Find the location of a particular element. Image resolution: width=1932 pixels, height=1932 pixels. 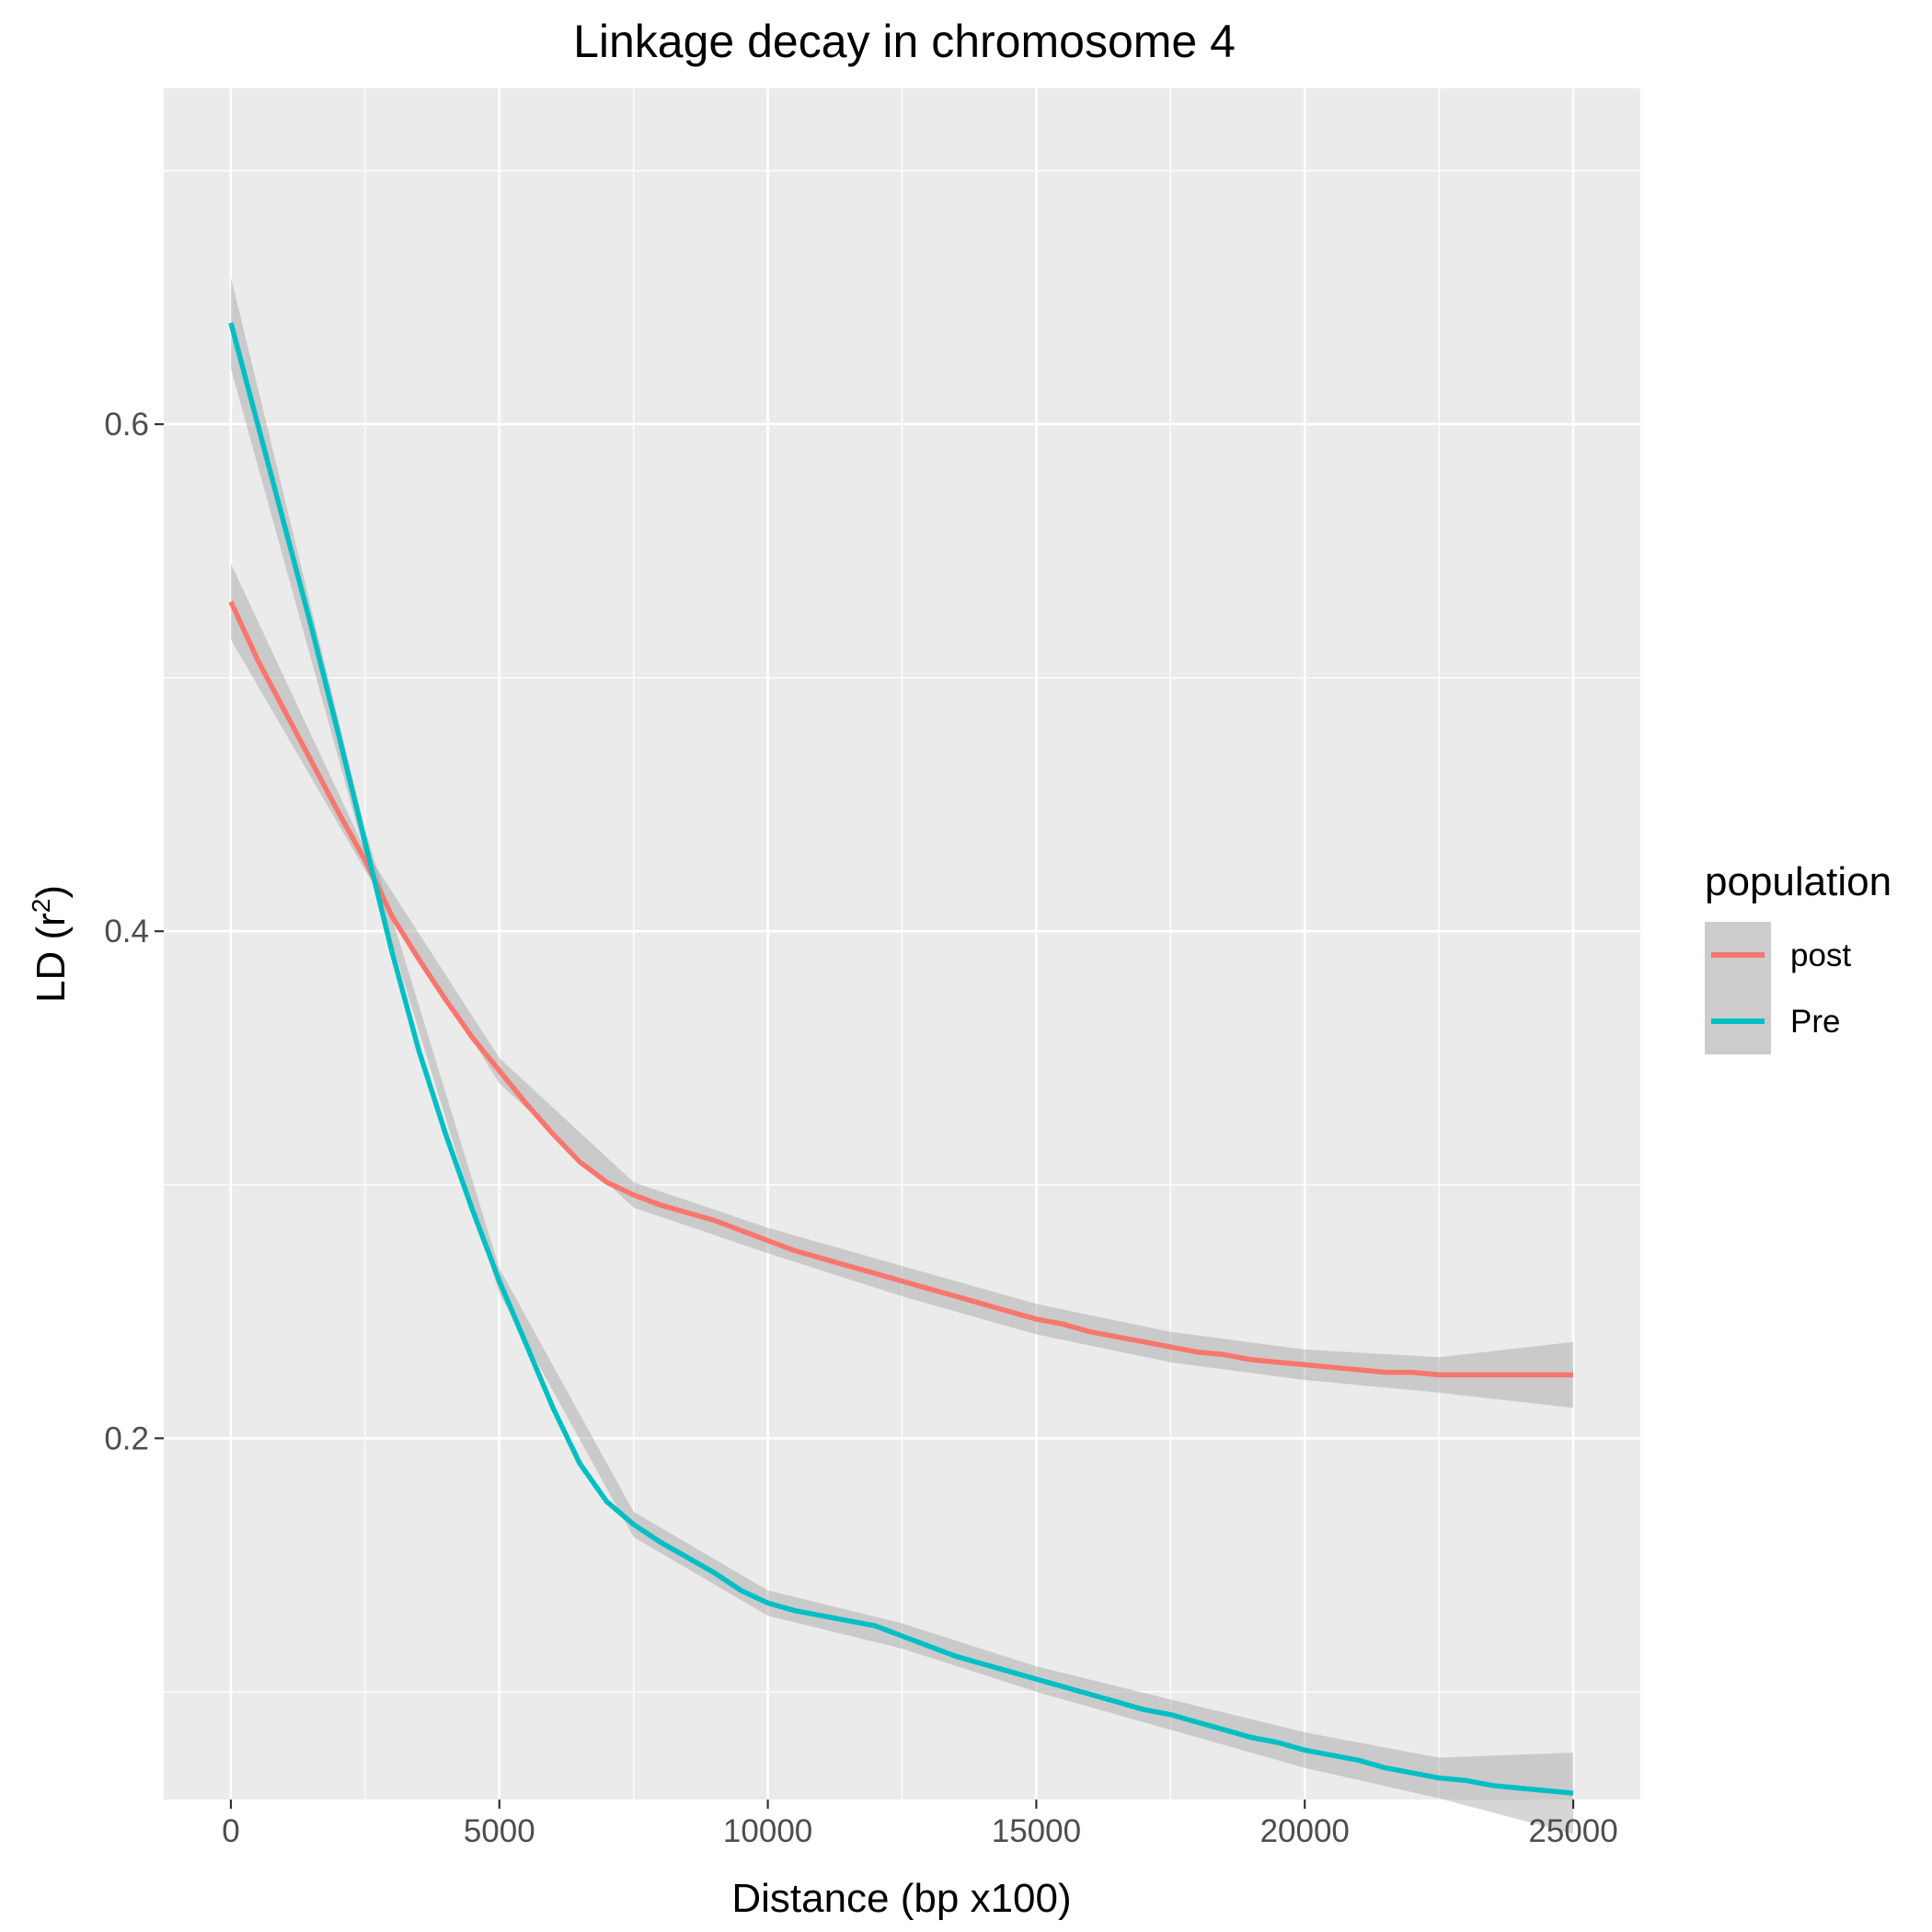

x-tick-label: 20000 is located at coordinates (1305, 1831).